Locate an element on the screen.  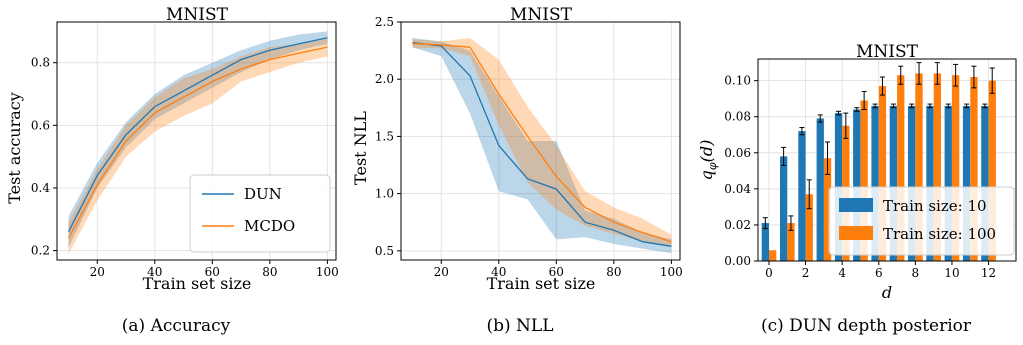
nll-y-tick-label: 0.5 is located at coordinates (384, 251).